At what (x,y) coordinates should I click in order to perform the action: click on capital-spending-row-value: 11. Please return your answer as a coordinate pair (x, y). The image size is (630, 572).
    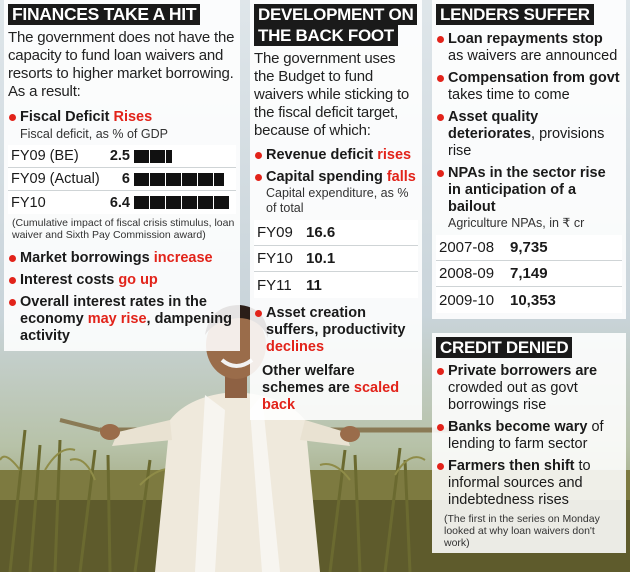
    Looking at the image, I should click on (314, 285).